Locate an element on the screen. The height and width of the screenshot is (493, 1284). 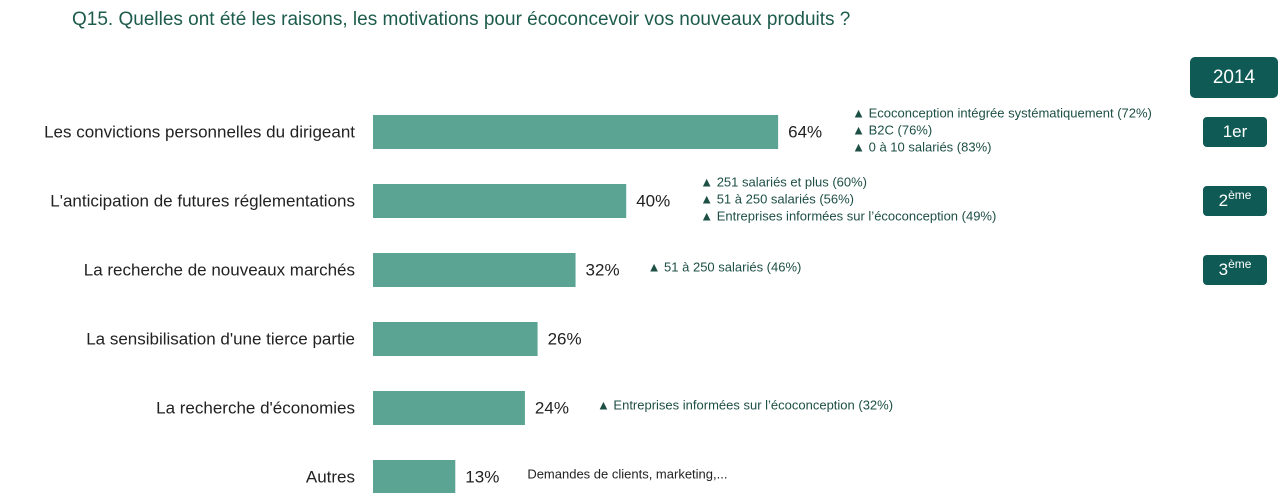
rank-label: 3ème is located at coordinates (1235, 268).